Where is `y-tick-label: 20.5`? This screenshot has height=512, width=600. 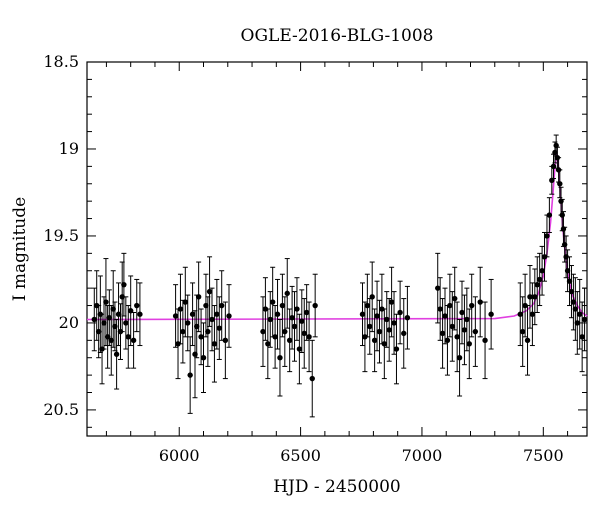
y-tick-label: 20.5 is located at coordinates (61, 409).